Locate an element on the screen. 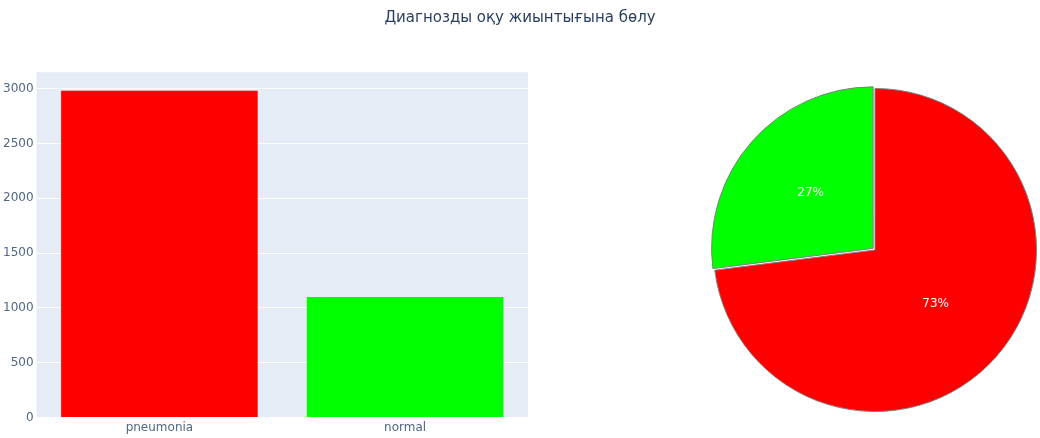 The width and height of the screenshot is (1040, 438). x-tick-label: pneumonia is located at coordinates (159, 426).